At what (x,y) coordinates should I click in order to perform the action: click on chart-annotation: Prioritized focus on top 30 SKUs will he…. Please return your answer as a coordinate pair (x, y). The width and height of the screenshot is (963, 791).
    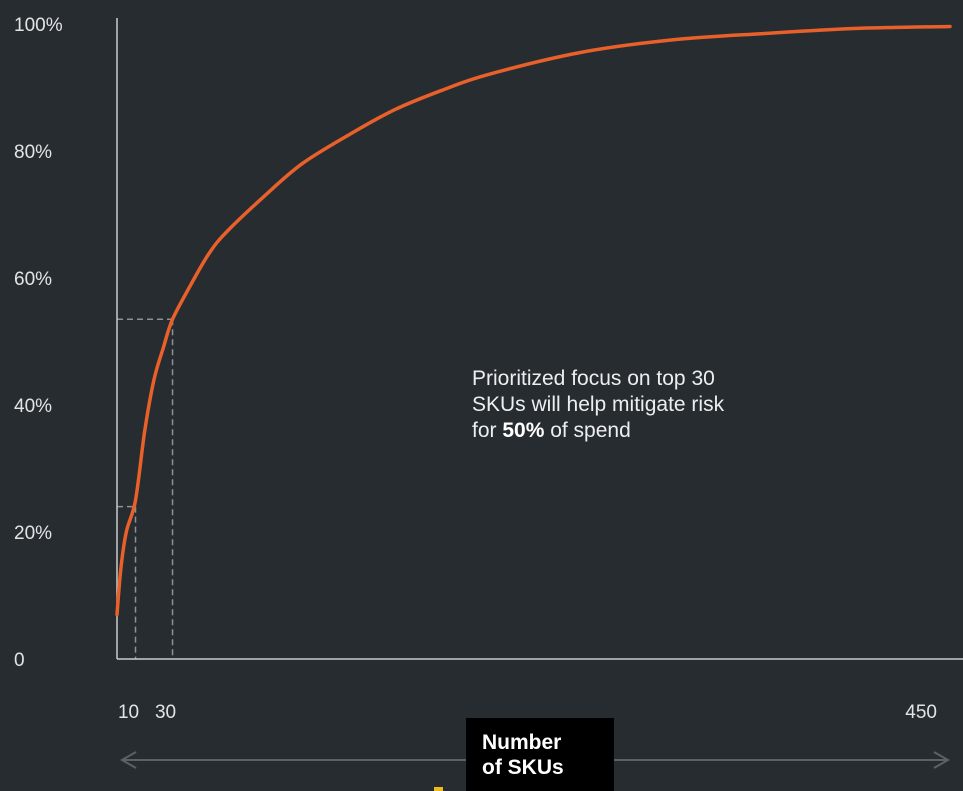
    Looking at the image, I should click on (652, 405).